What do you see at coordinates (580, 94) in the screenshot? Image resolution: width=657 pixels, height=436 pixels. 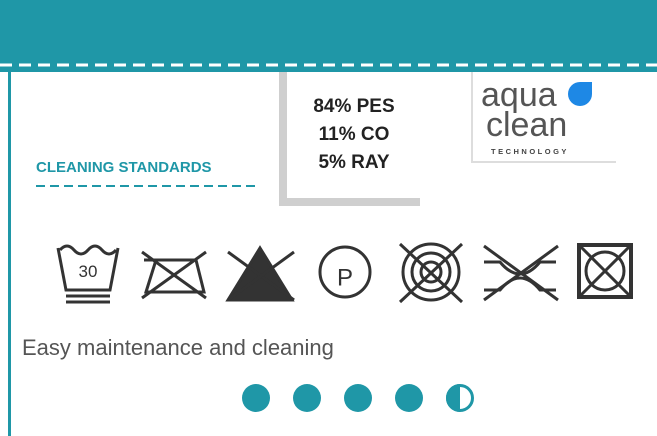 I see `logo-drop` at bounding box center [580, 94].